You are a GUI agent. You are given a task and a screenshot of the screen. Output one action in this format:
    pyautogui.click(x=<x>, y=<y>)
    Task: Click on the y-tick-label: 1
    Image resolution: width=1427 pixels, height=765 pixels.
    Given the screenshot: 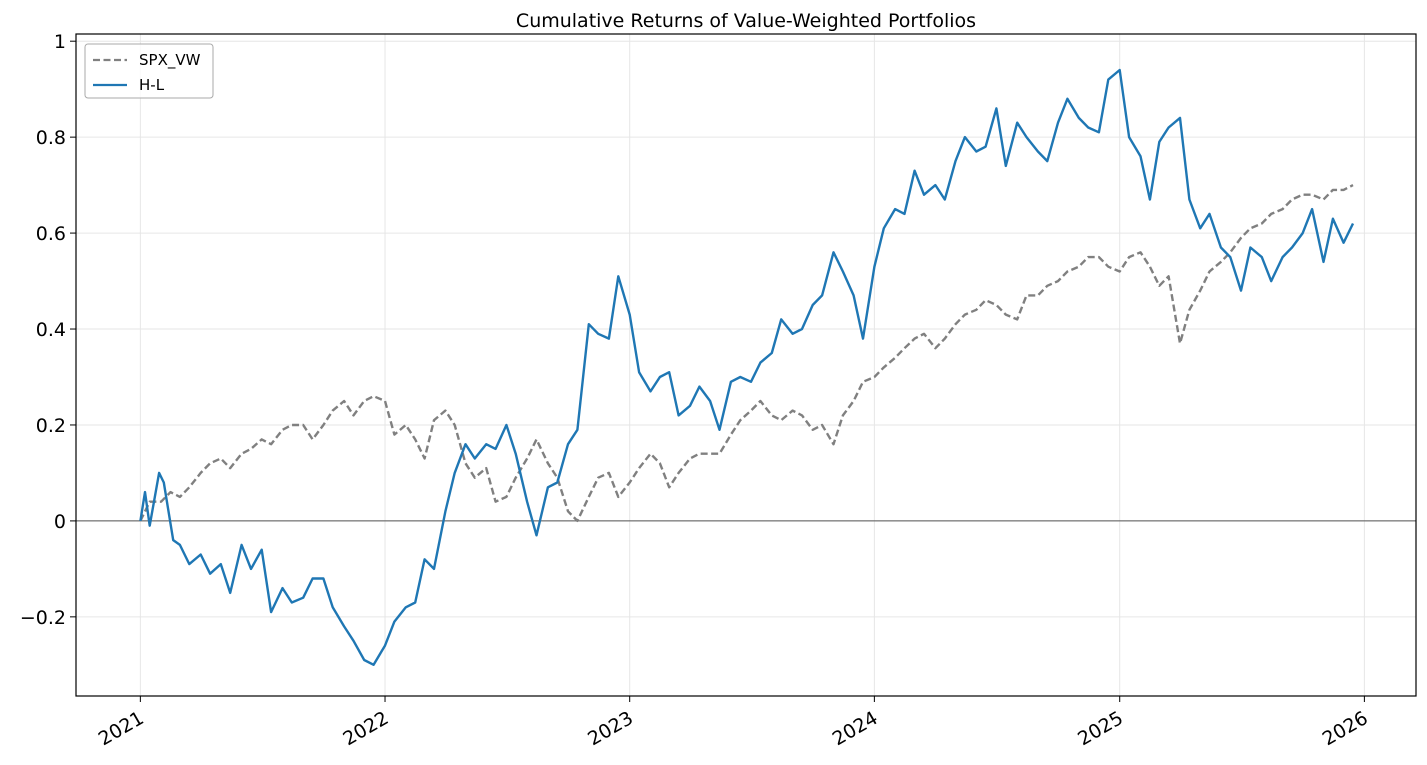 What is the action you would take?
    pyautogui.click(x=60, y=42)
    